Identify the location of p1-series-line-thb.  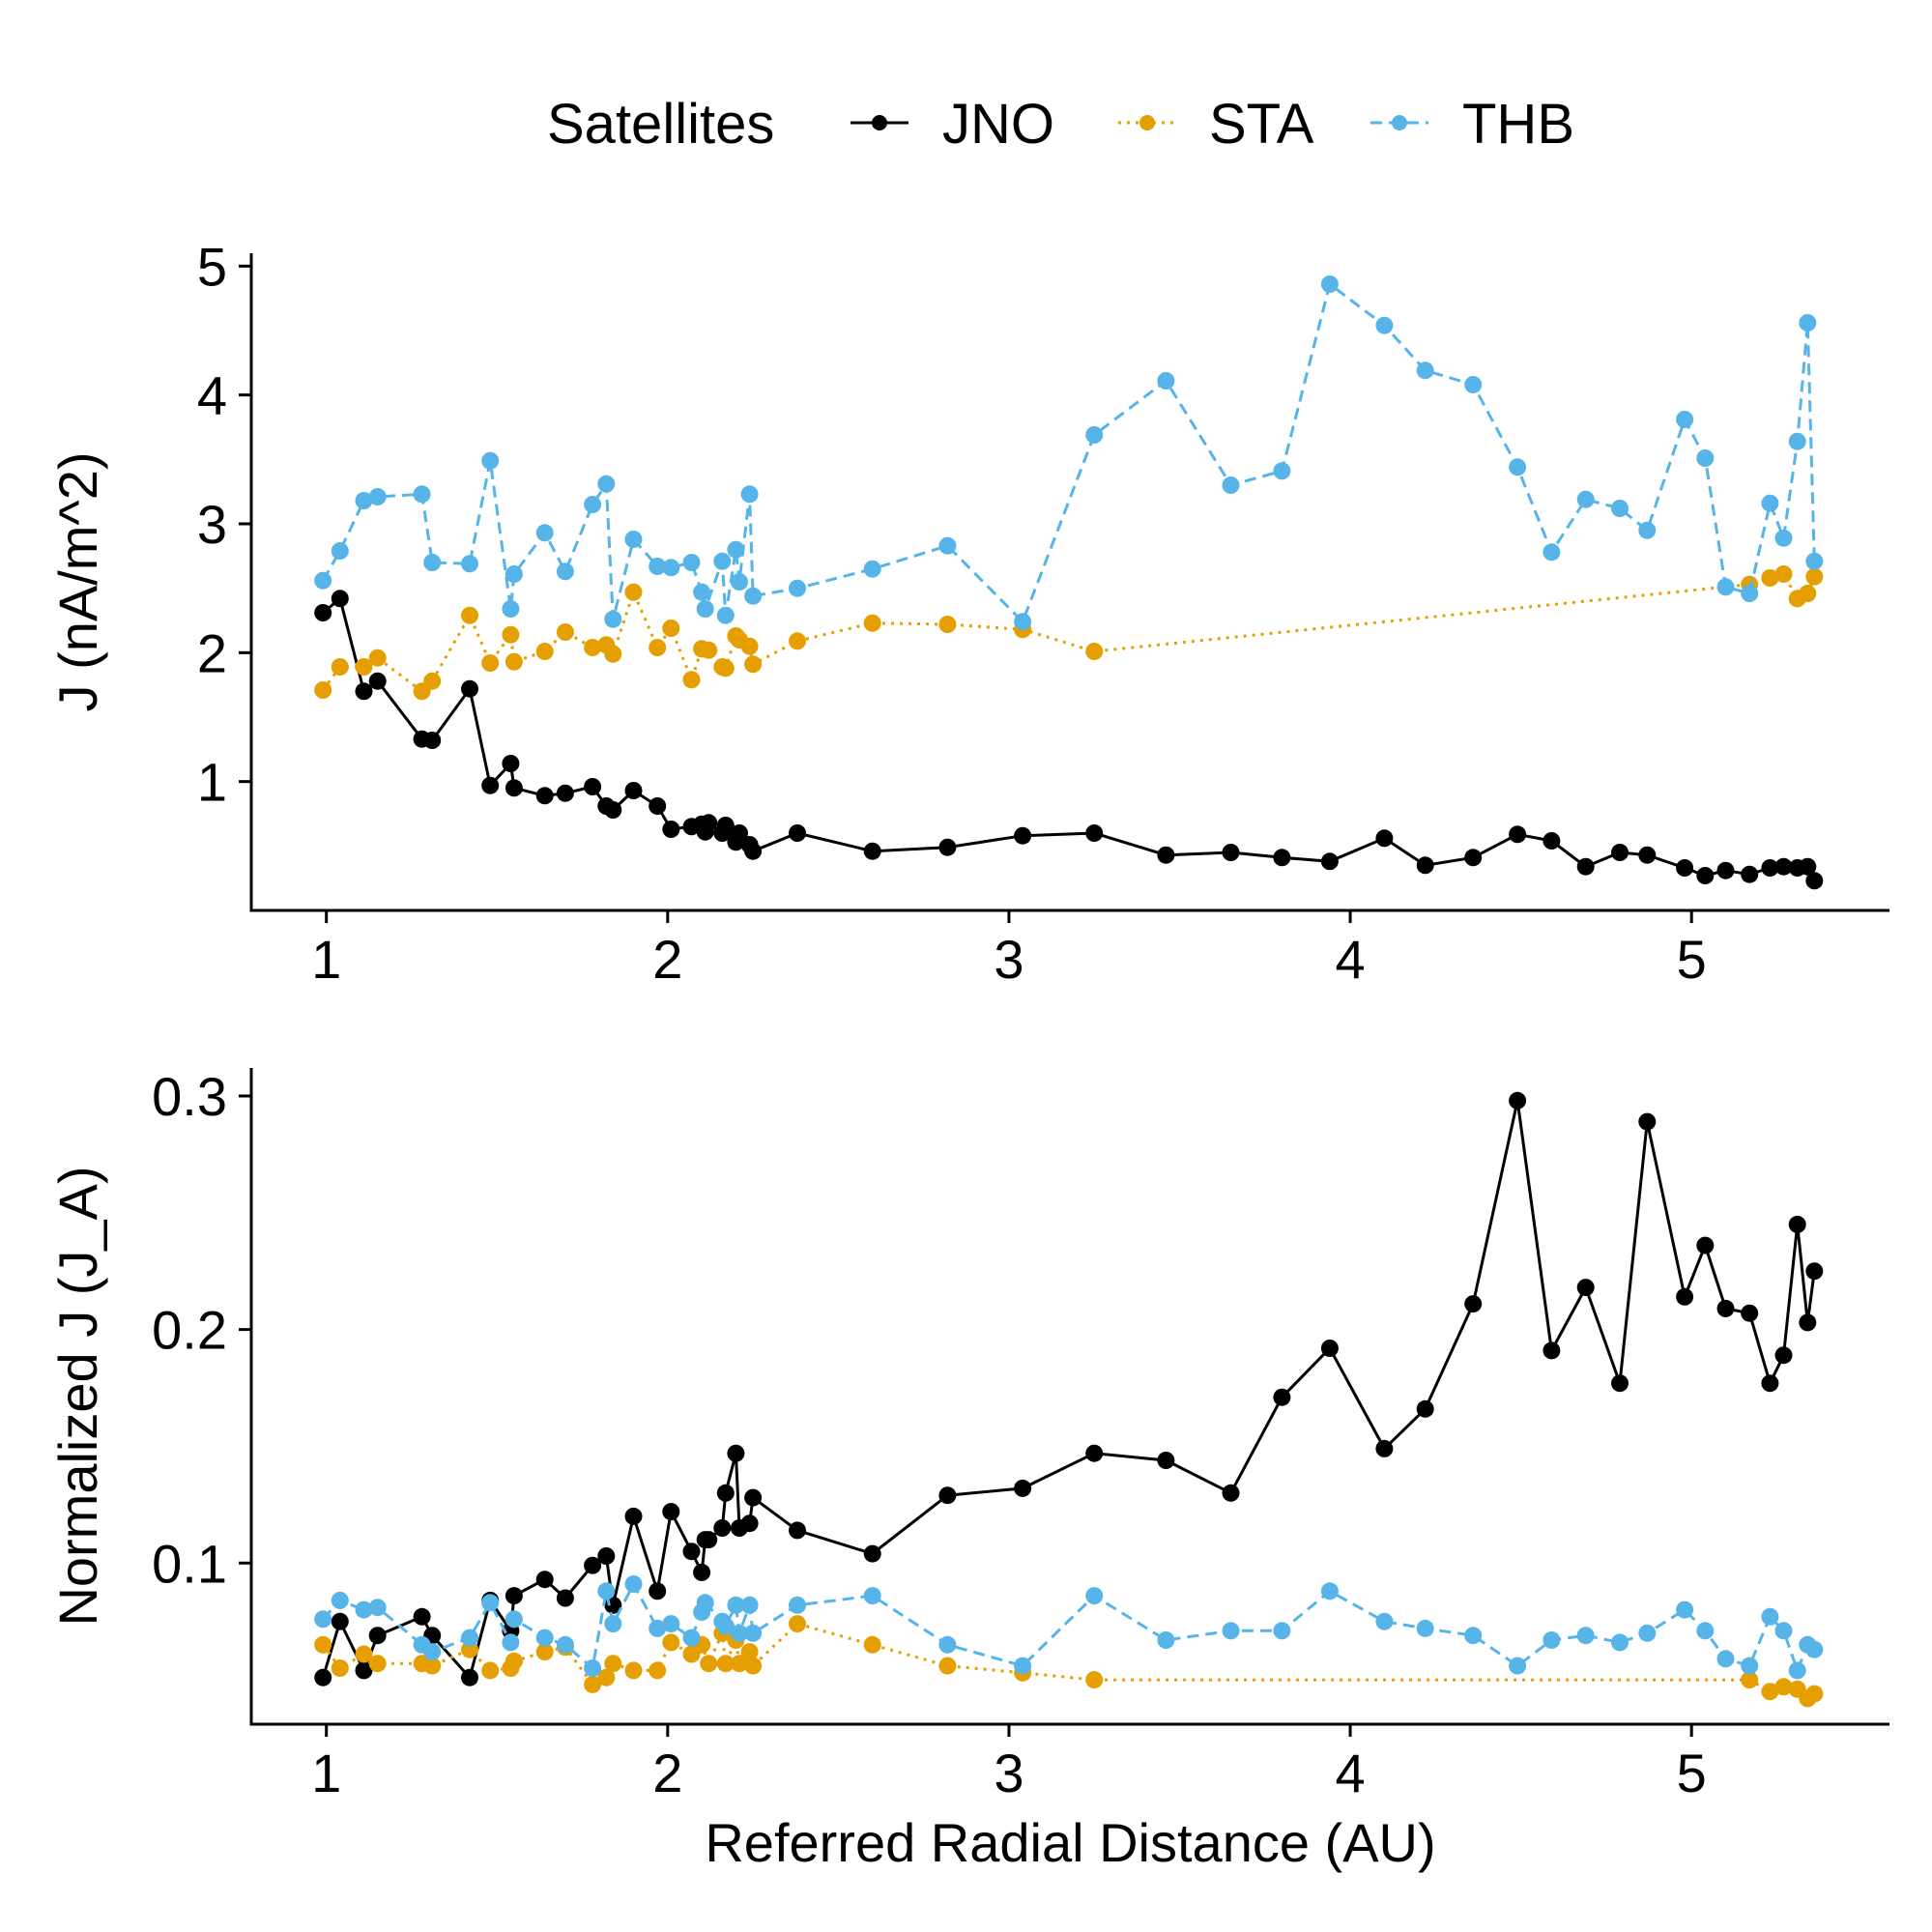
(1068, 452).